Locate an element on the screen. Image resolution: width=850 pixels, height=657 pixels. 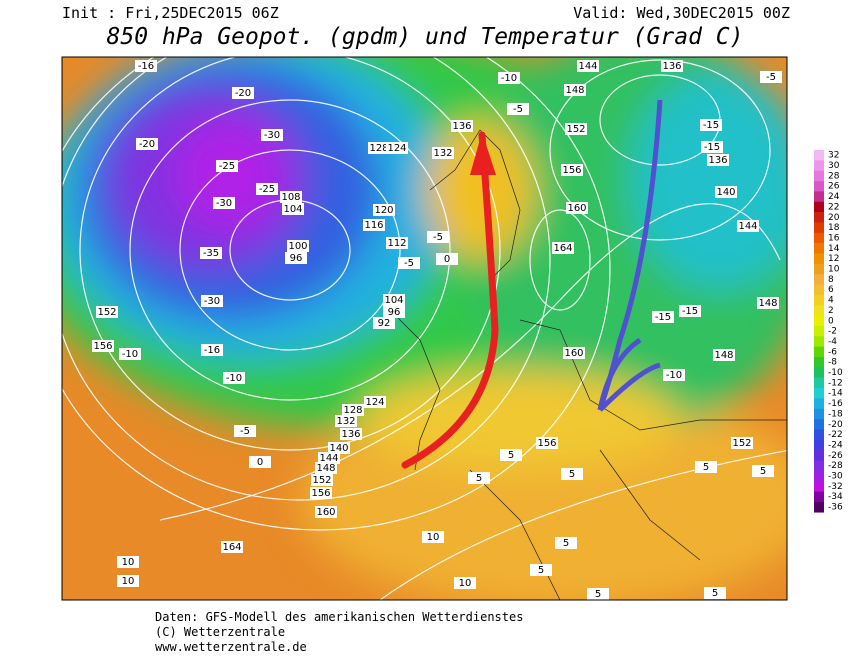
contour-label: 96 is located at coordinates (394, 312).